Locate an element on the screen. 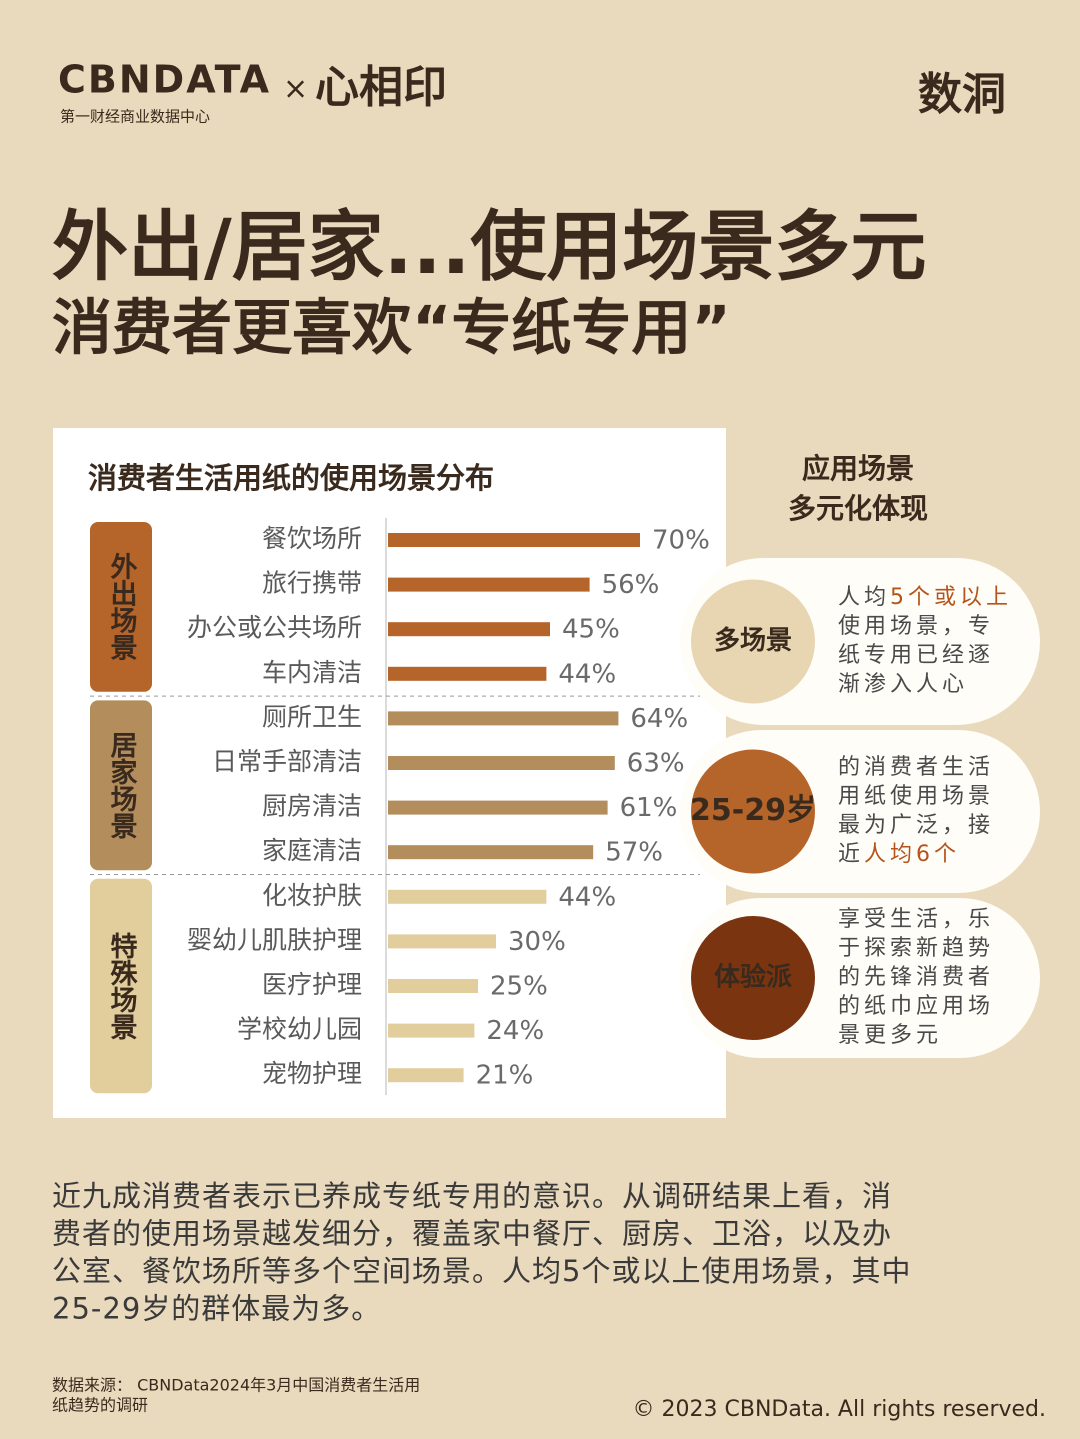 This screenshot has width=1080, height=1439. value-label: 57% is located at coordinates (634, 853).